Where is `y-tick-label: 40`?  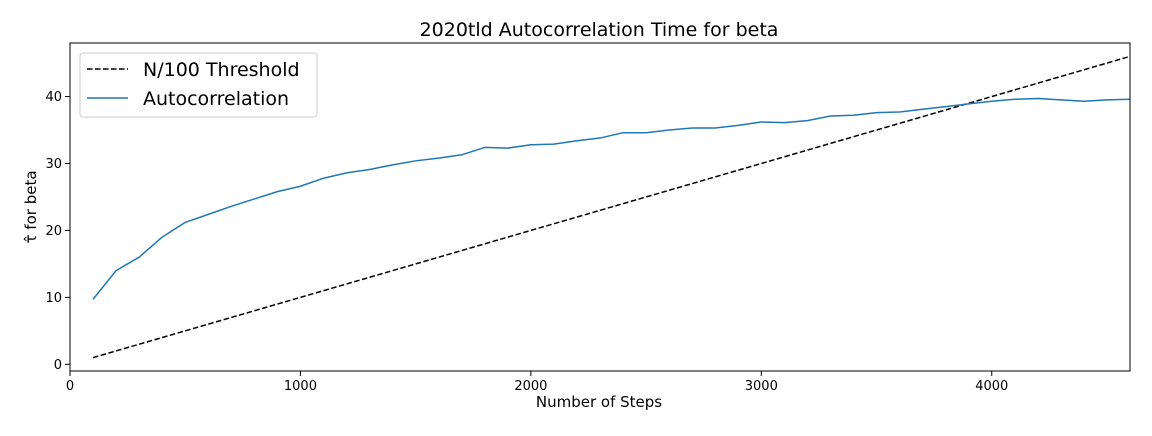 y-tick-label: 40 is located at coordinates (53, 97).